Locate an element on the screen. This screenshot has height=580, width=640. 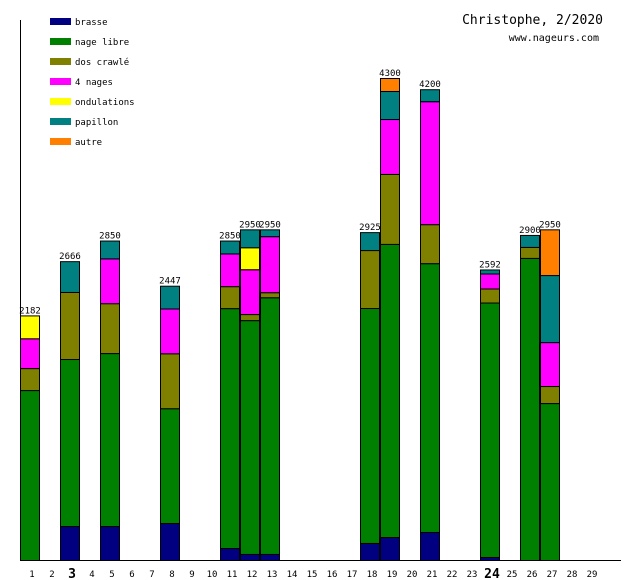
bar-total-label: 2182 is located at coordinates (30, 311).